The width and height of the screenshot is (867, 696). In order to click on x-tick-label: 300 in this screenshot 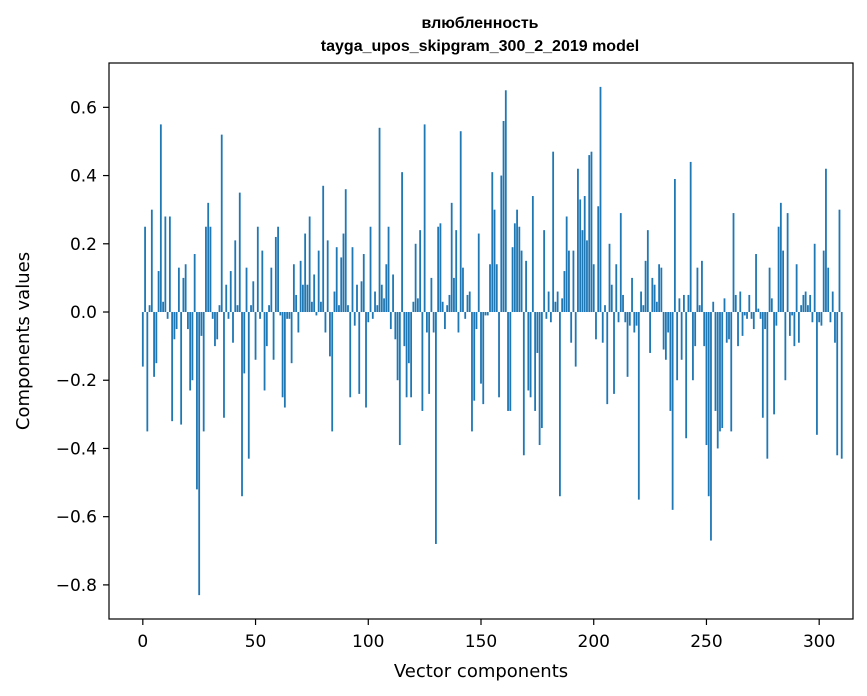, I will do `click(819, 642)`.